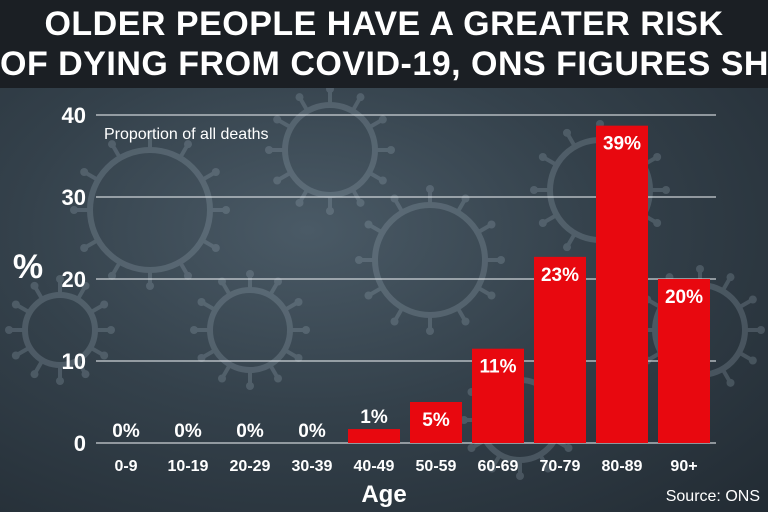 The image size is (768, 512). Describe the element at coordinates (622, 466) in the screenshot. I see `x-tick-label: 80-89` at that location.